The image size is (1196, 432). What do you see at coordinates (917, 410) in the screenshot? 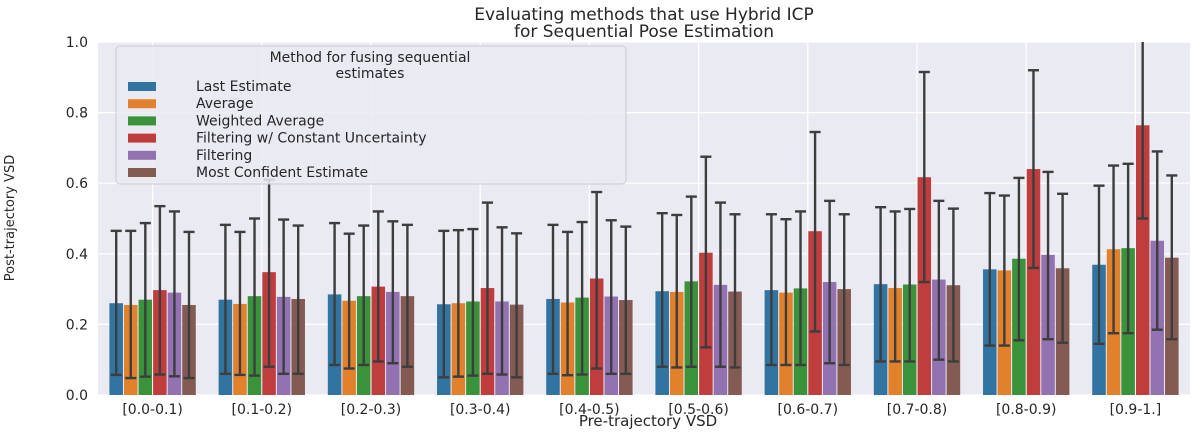
I see `x-tick-label: [0.7-0.8)` at bounding box center [917, 410].